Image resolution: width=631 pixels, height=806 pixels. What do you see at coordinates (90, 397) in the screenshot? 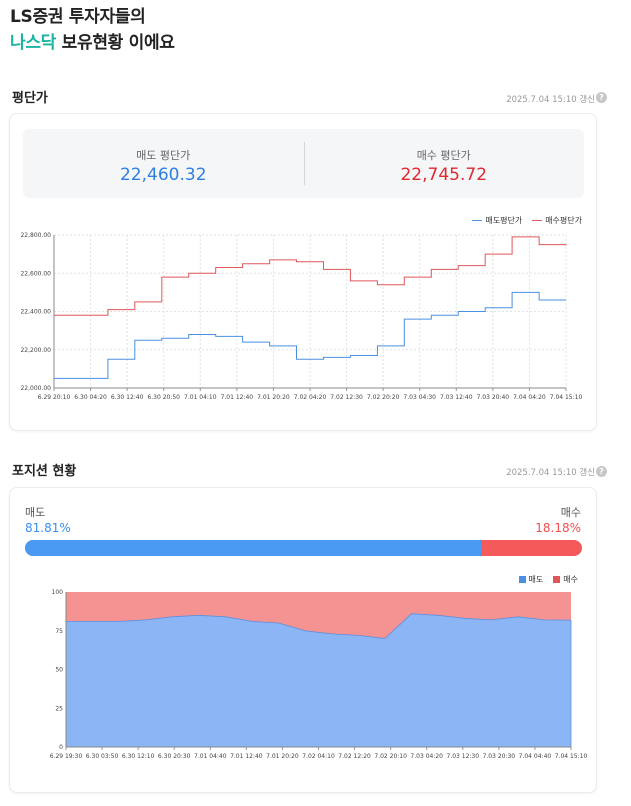
I see `x-tick-label: 6.30 04:20` at bounding box center [90, 397].